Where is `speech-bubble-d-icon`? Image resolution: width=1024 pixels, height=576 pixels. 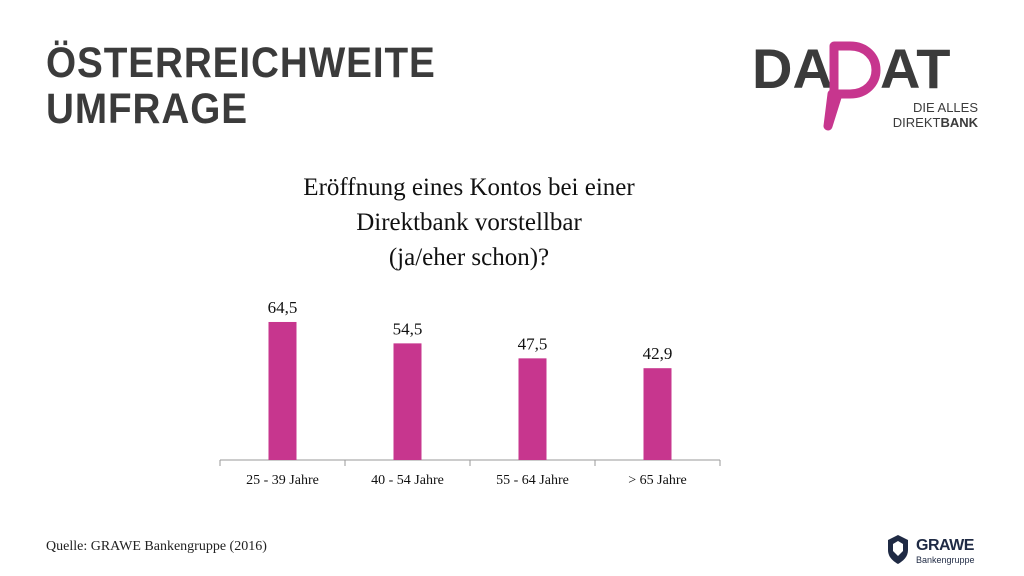 speech-bubble-d-icon is located at coordinates (852, 86).